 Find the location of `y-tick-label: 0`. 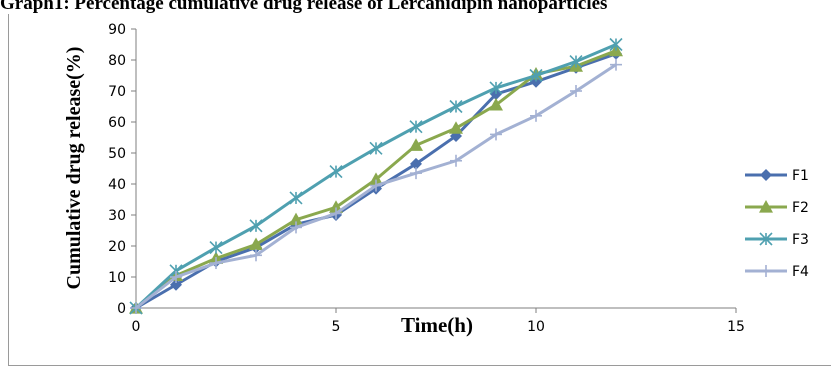

y-tick-label: 0 is located at coordinates (121, 309).